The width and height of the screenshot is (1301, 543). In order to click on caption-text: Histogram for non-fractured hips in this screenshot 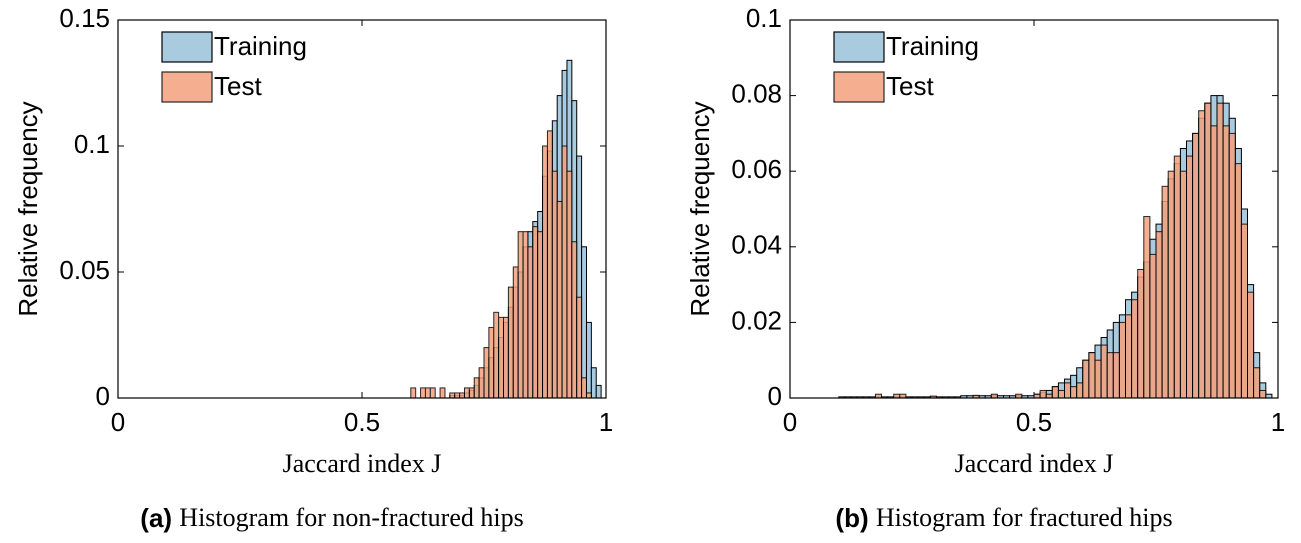, I will do `click(351, 517)`.